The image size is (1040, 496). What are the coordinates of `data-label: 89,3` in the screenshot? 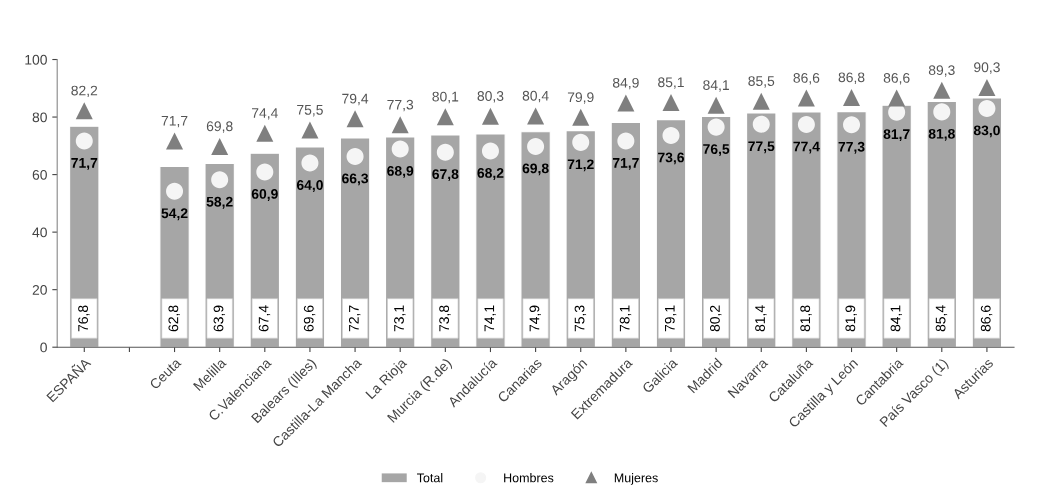 It's located at (941, 71).